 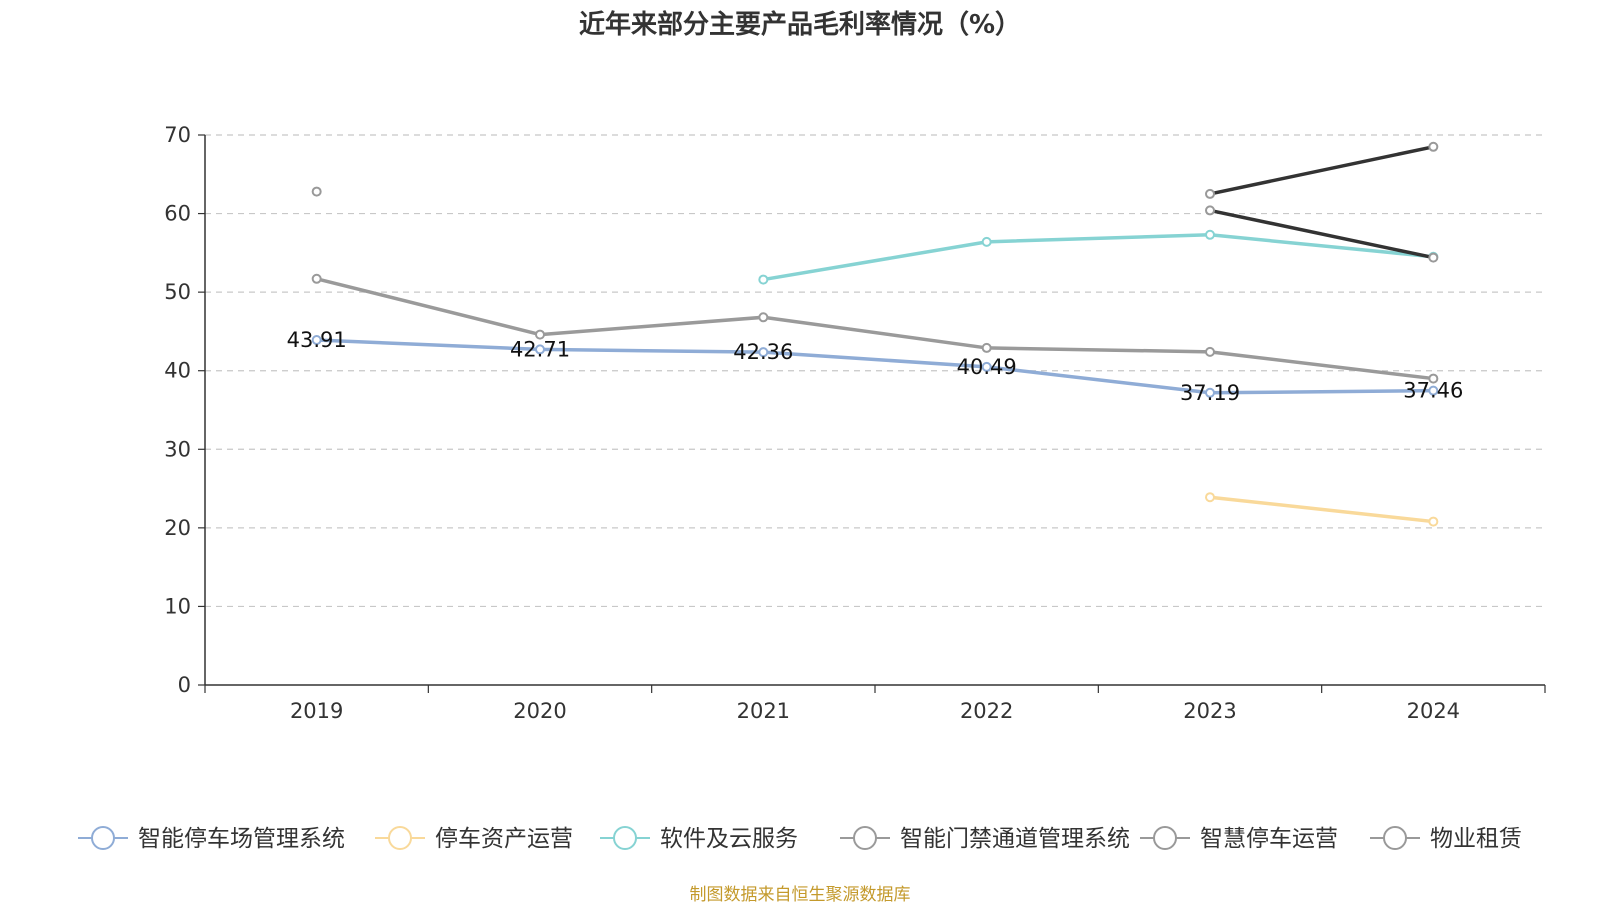 What do you see at coordinates (504, 839) in the screenshot?
I see `legend-label: 停车资产运营` at bounding box center [504, 839].